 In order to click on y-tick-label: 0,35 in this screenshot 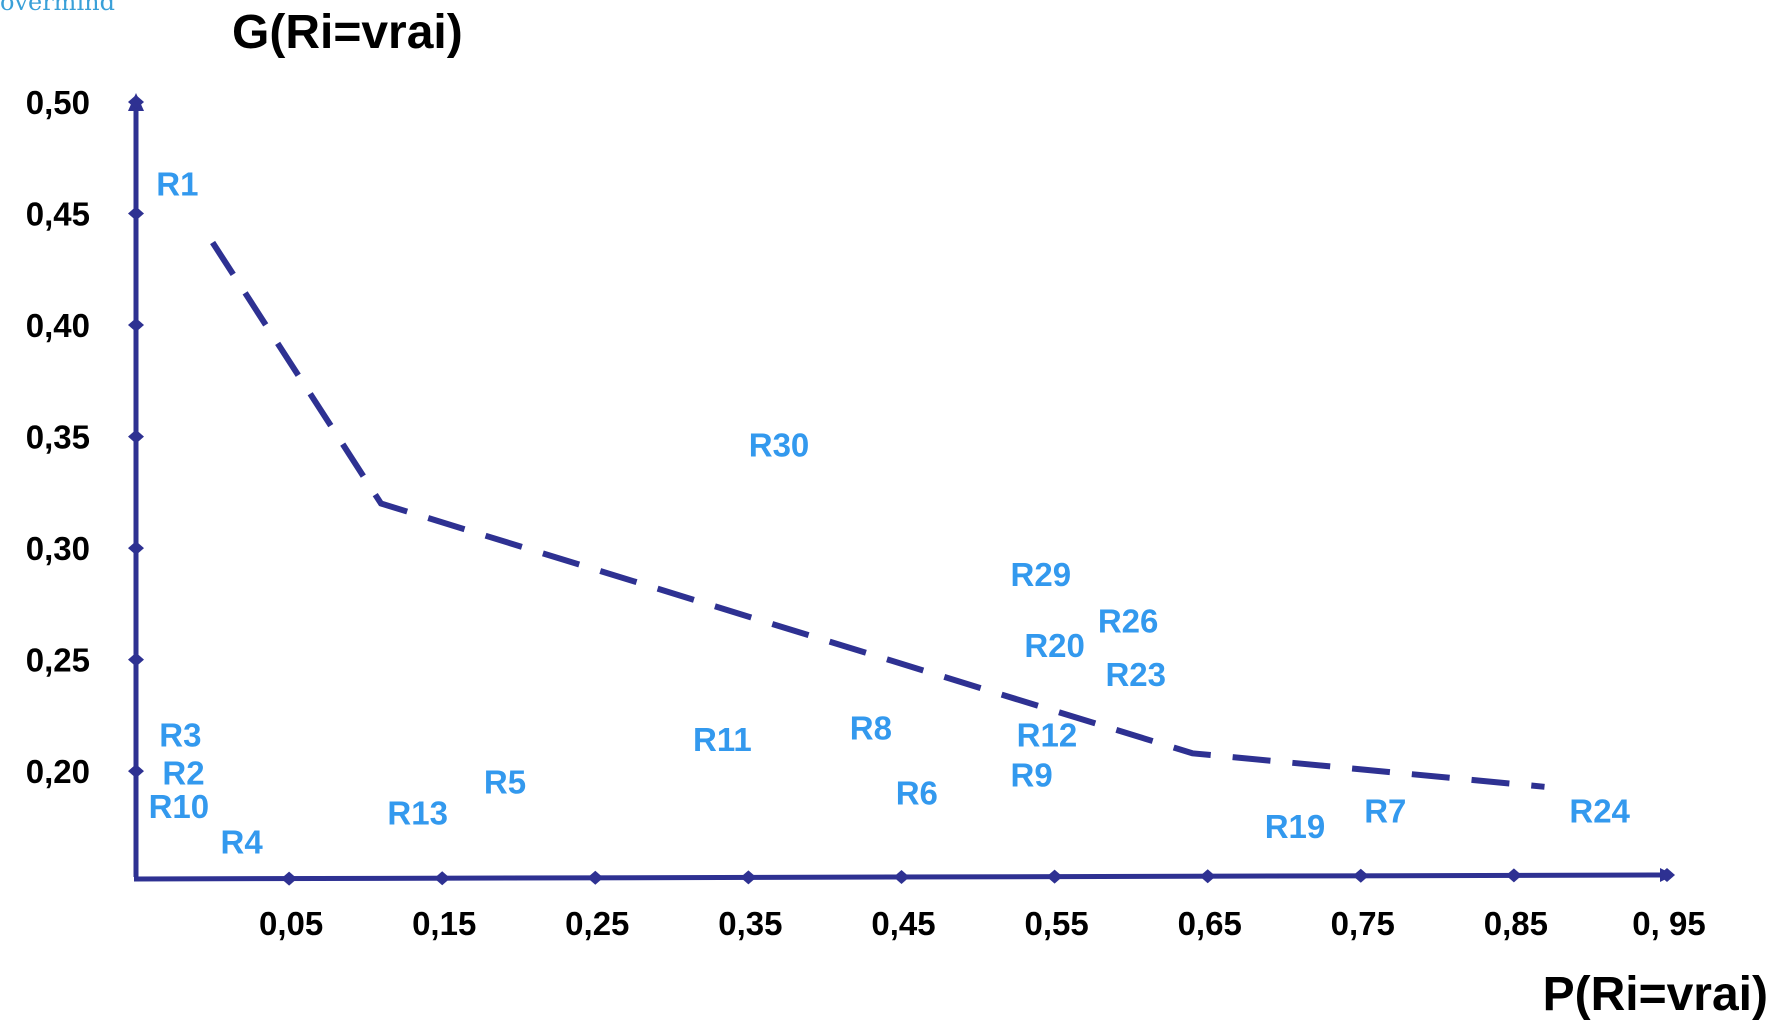, I will do `click(58, 437)`.